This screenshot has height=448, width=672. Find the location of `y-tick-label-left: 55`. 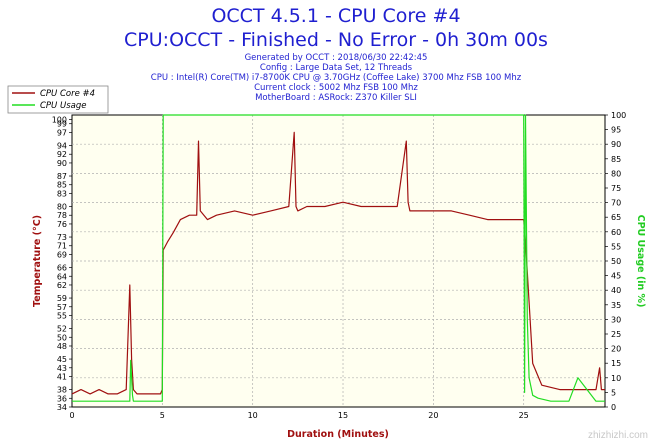

y-tick-label-left: 55 is located at coordinates (62, 315).